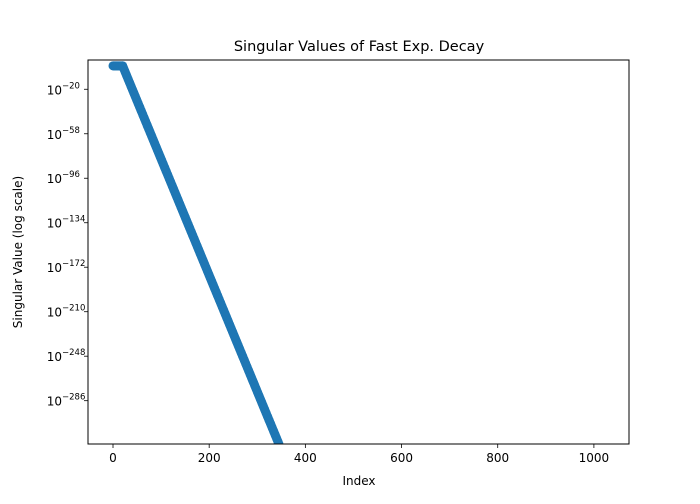 The image size is (700, 504). What do you see at coordinates (73, 264) in the screenshot?
I see `y-tick-exponent: −172` at bounding box center [73, 264].